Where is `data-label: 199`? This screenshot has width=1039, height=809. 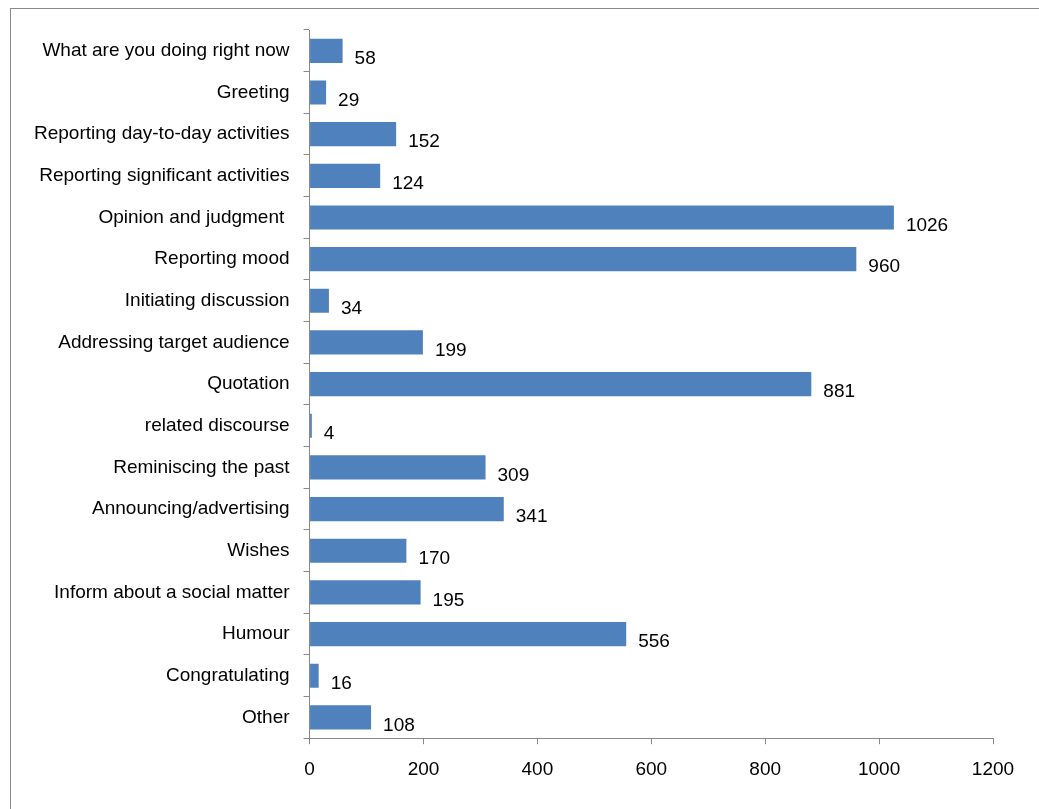
data-label: 199 is located at coordinates (450, 349).